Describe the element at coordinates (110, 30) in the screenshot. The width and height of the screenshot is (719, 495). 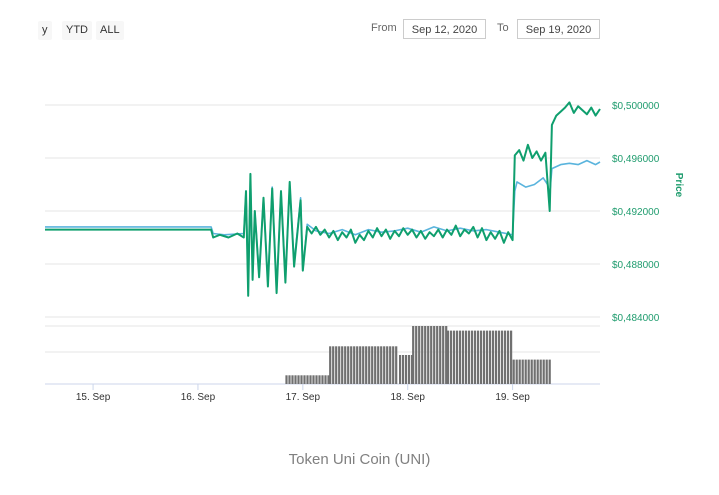
I see `range-button-all: ALL` at that location.